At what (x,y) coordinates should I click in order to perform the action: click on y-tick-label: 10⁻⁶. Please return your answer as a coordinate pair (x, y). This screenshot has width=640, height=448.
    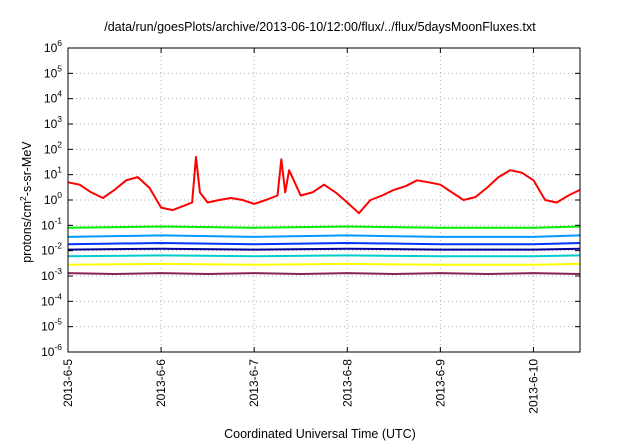
    Looking at the image, I should click on (51, 350).